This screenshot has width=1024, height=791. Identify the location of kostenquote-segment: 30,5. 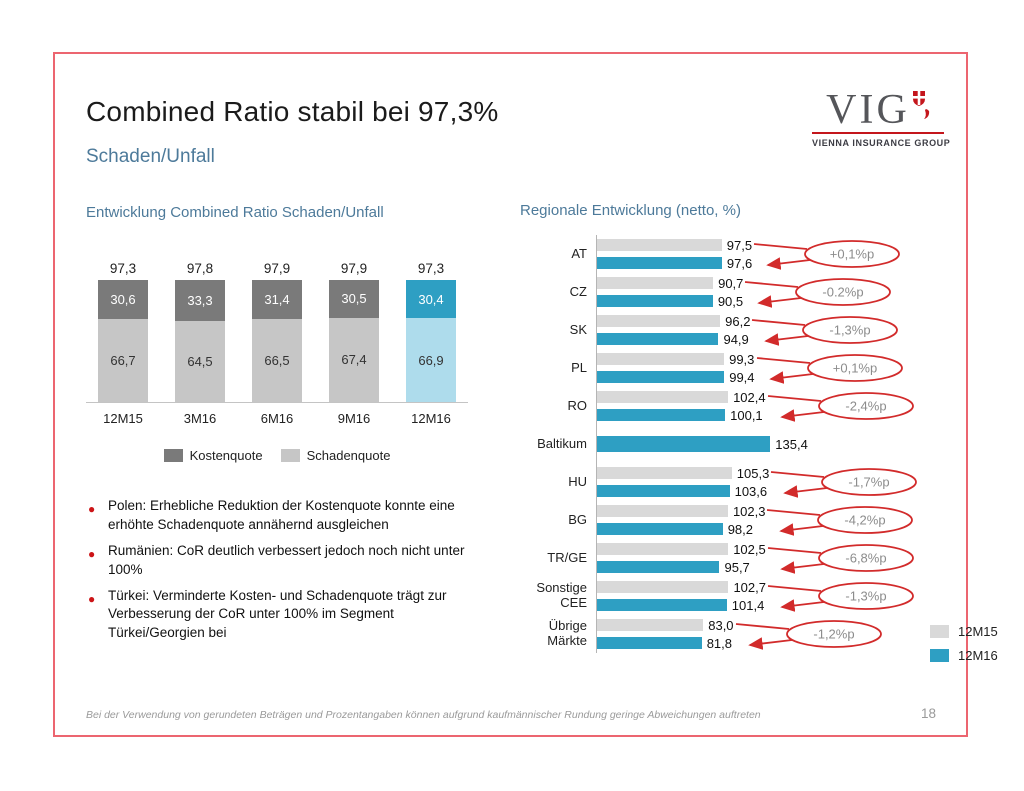
(354, 298).